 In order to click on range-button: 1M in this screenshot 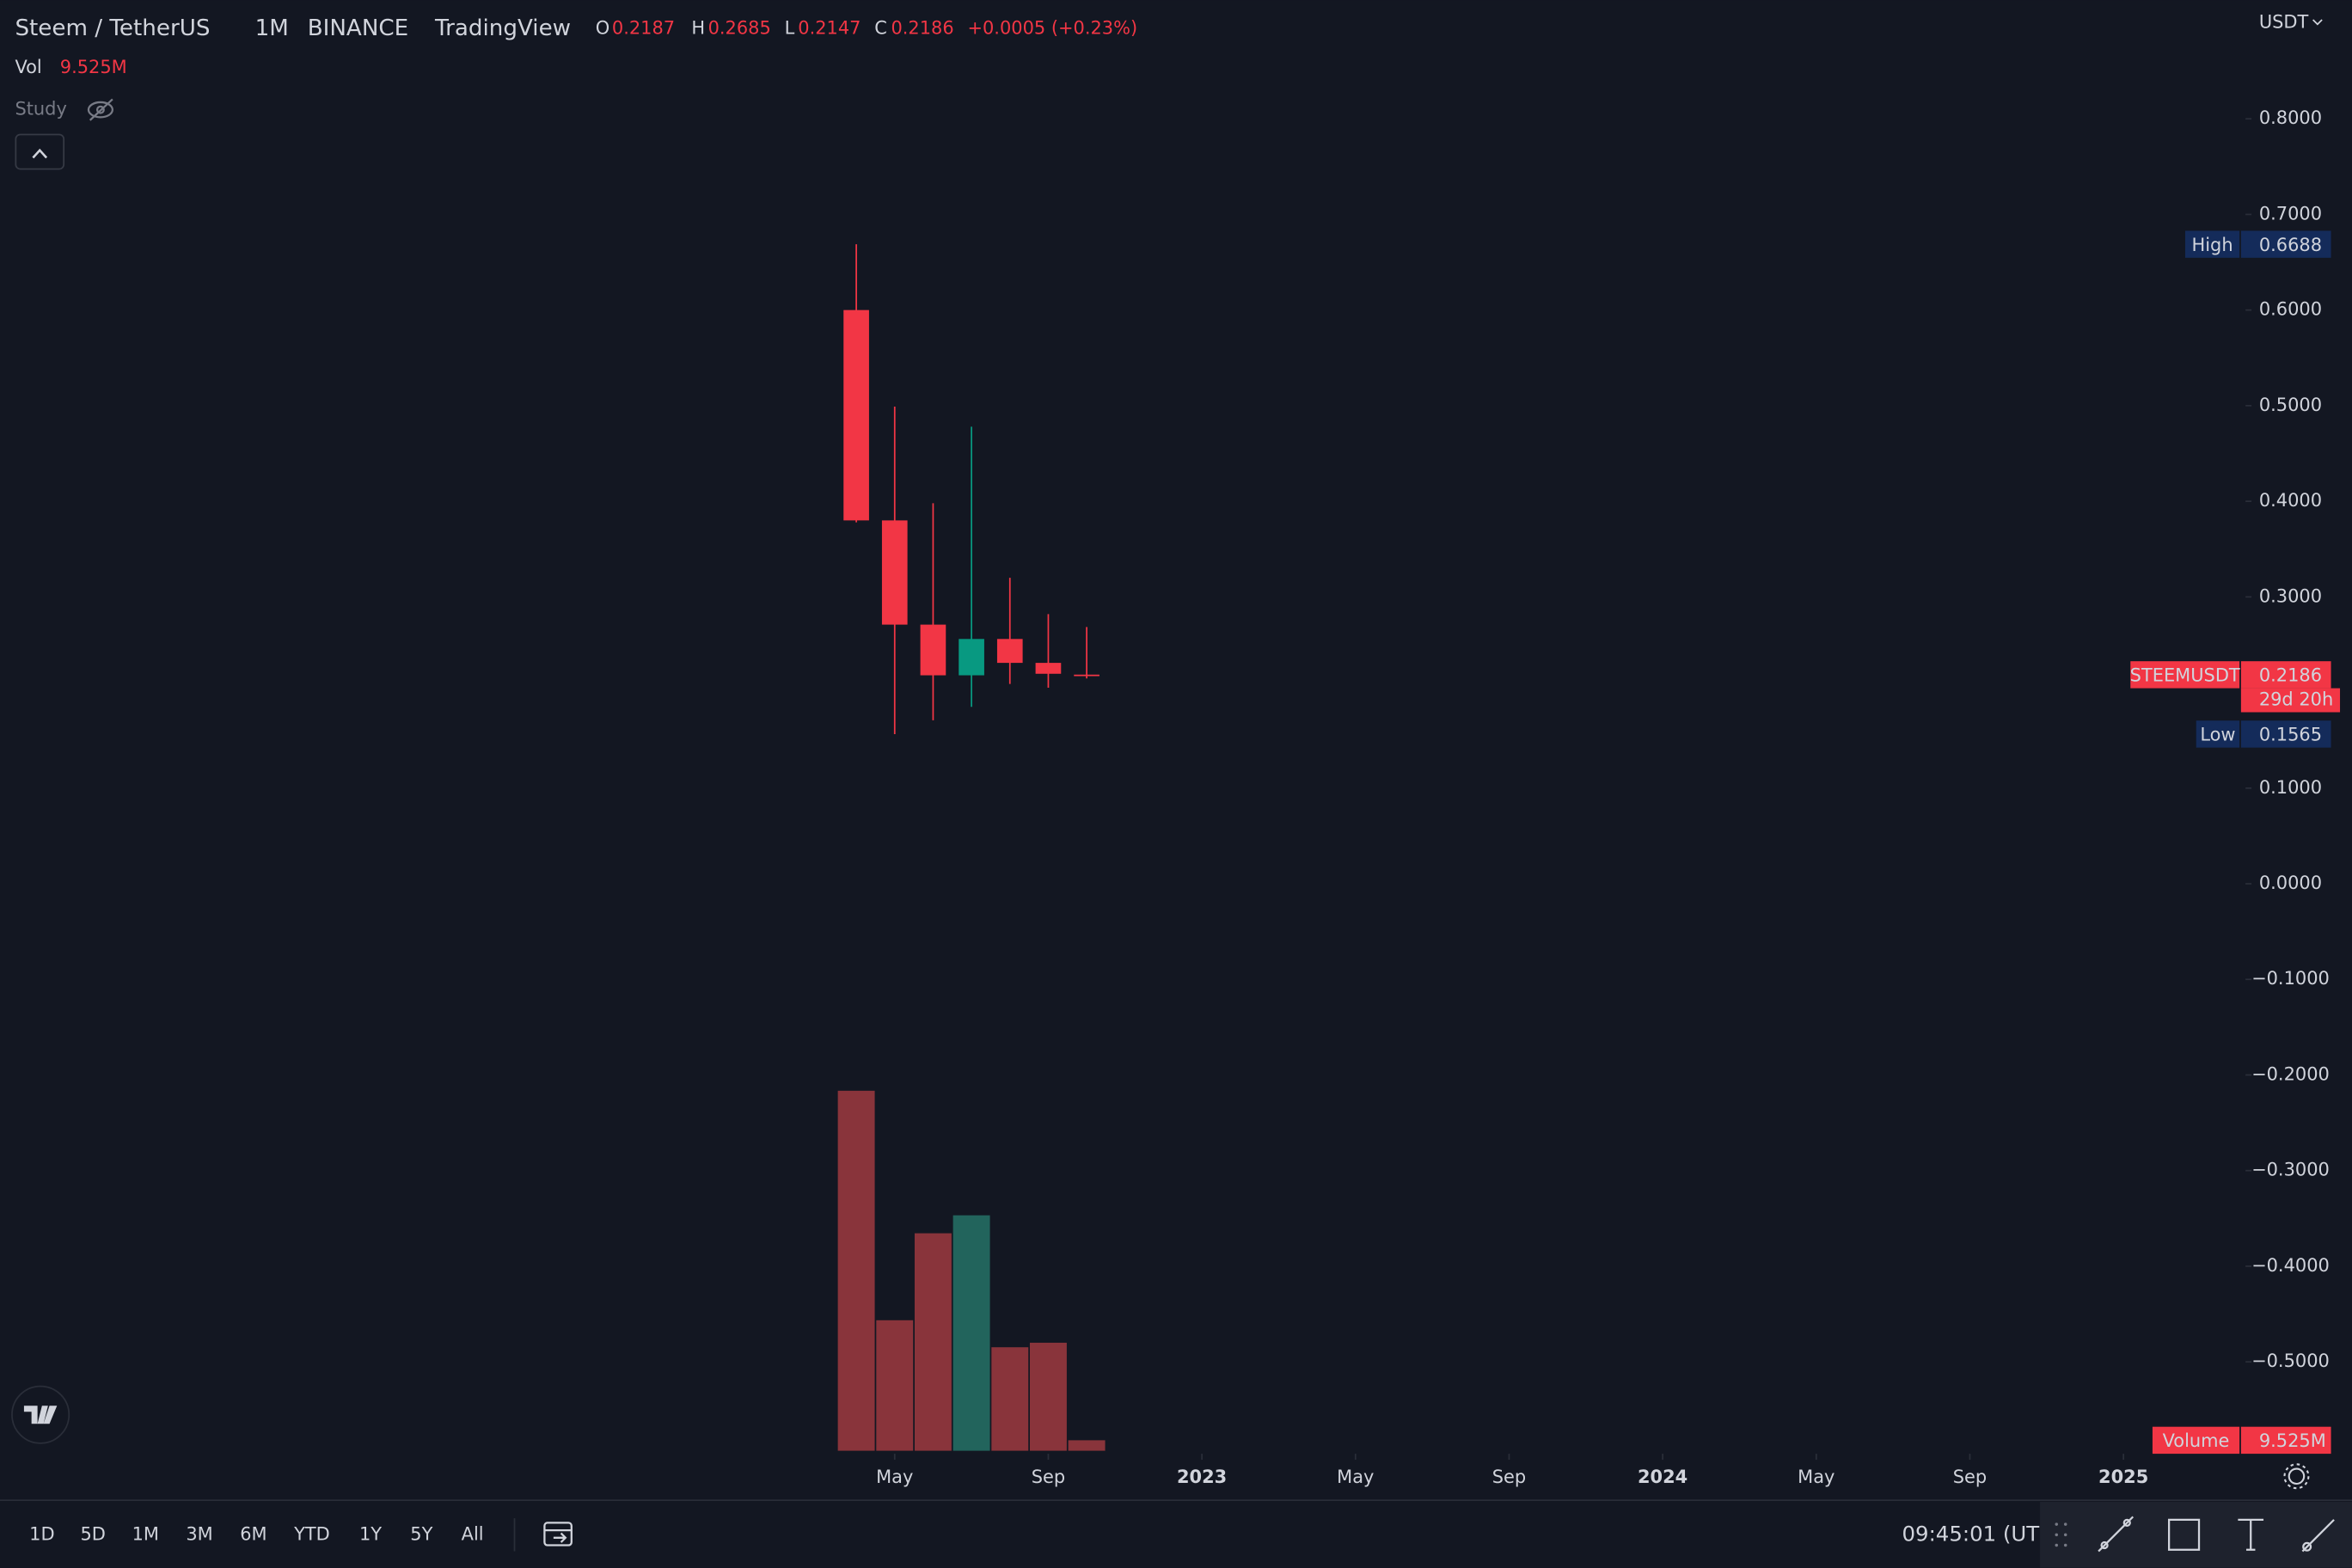, I will do `click(145, 1533)`.